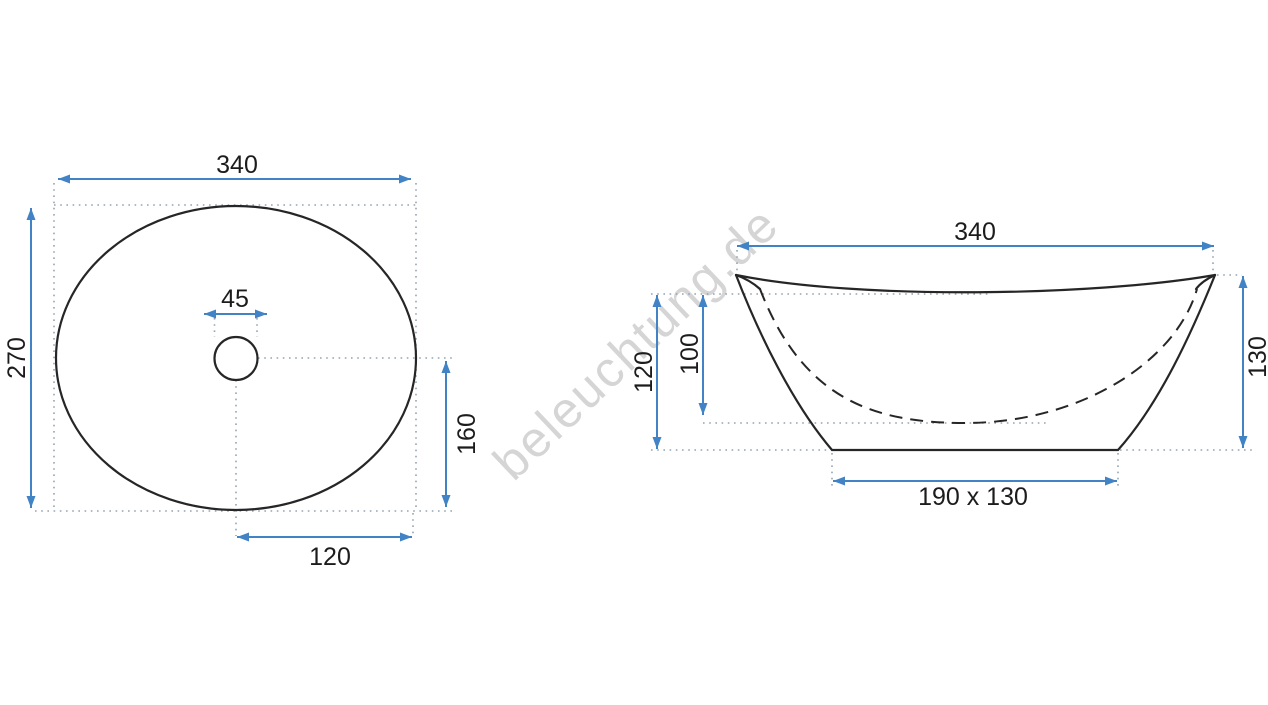 The height and width of the screenshot is (705, 1268). I want to click on dim-drain-diameter: 45, so click(235, 302).